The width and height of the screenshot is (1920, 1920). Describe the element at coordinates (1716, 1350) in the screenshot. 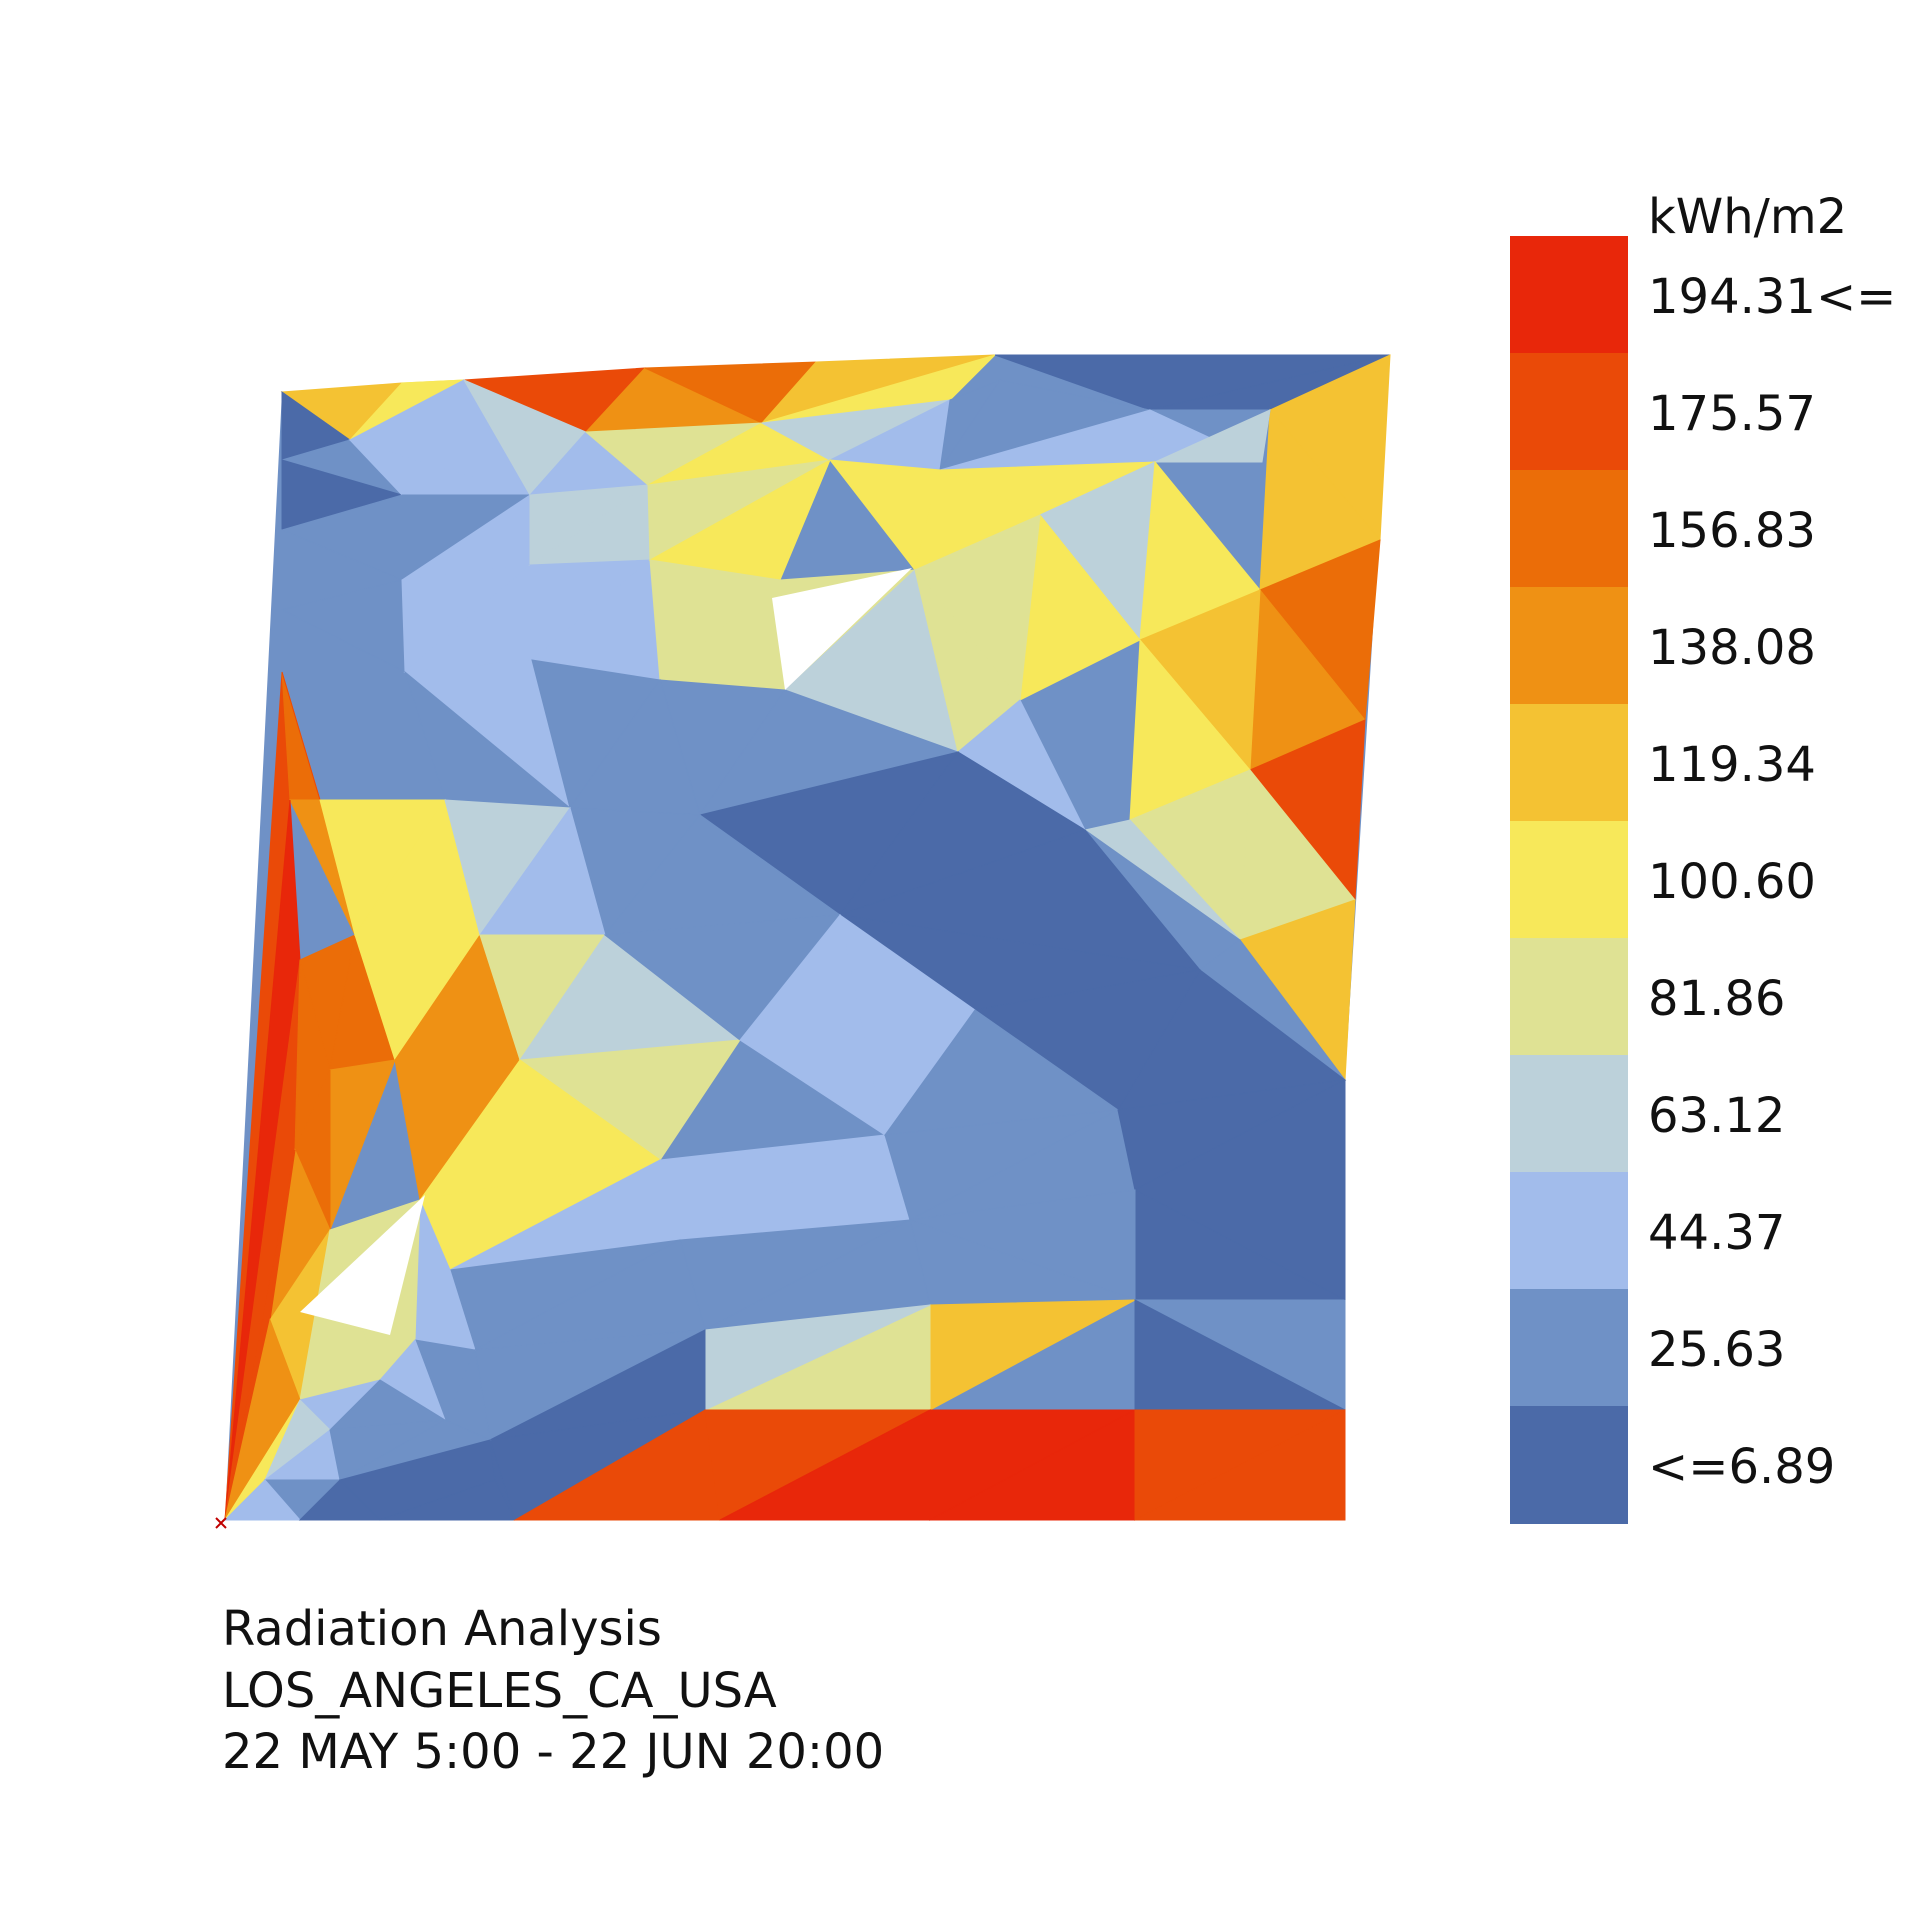

I see `legend-label: 25.63` at that location.